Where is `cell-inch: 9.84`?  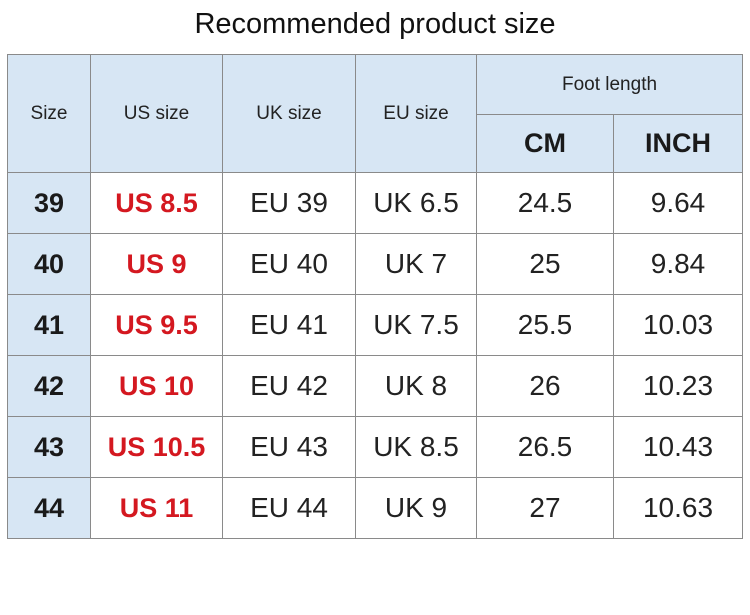
cell-inch: 9.84 is located at coordinates (678, 264).